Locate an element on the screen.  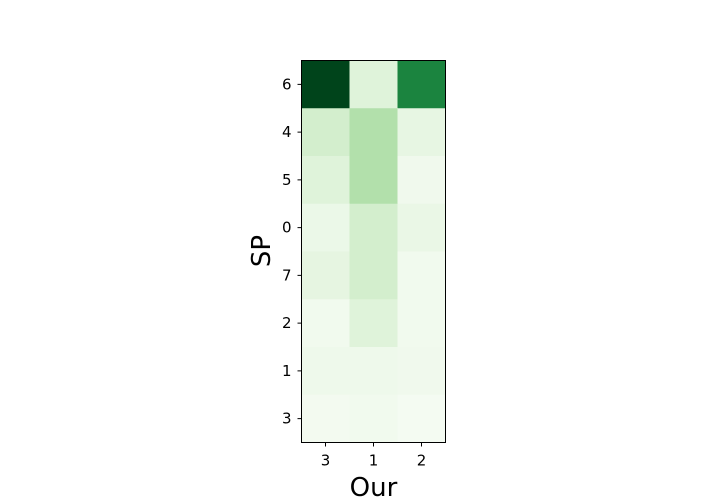
x-axis-label: Our is located at coordinates (374, 485).